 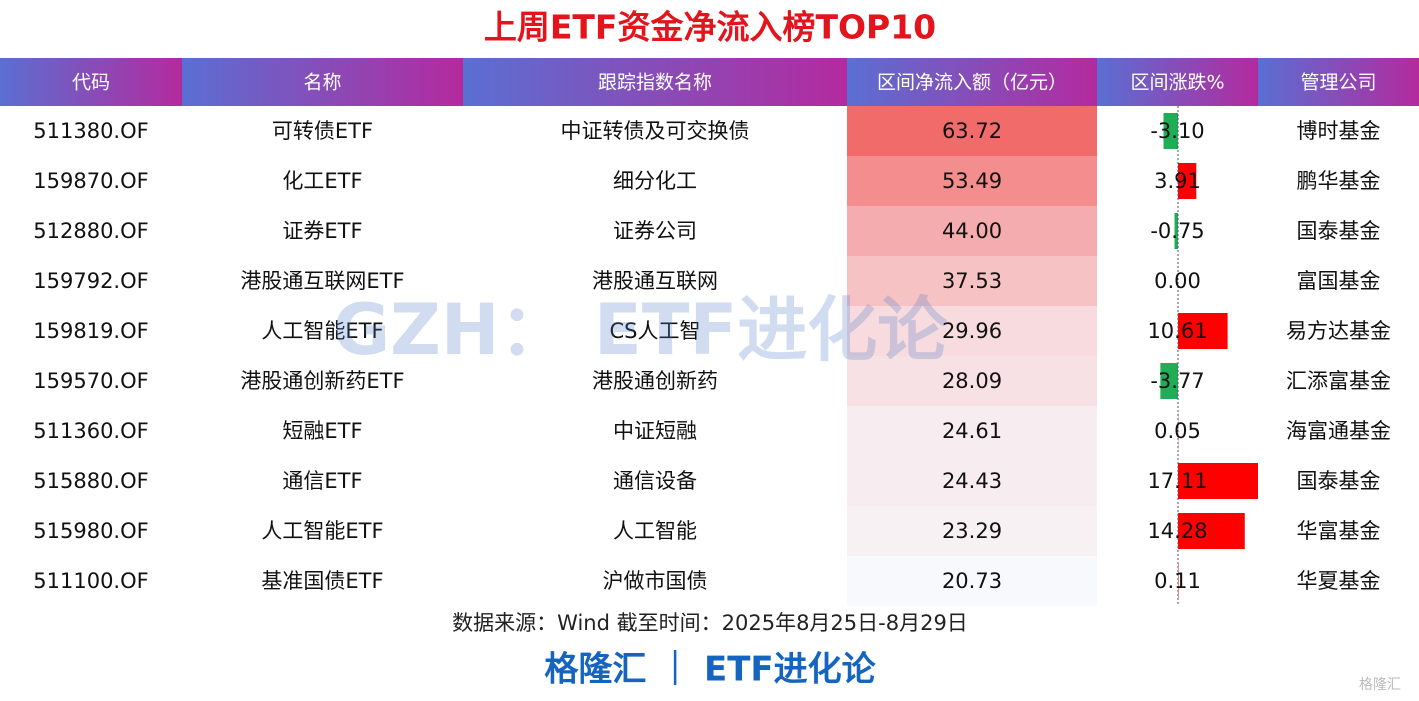 I want to click on cell-text: 3.91, so click(x=1177, y=181).